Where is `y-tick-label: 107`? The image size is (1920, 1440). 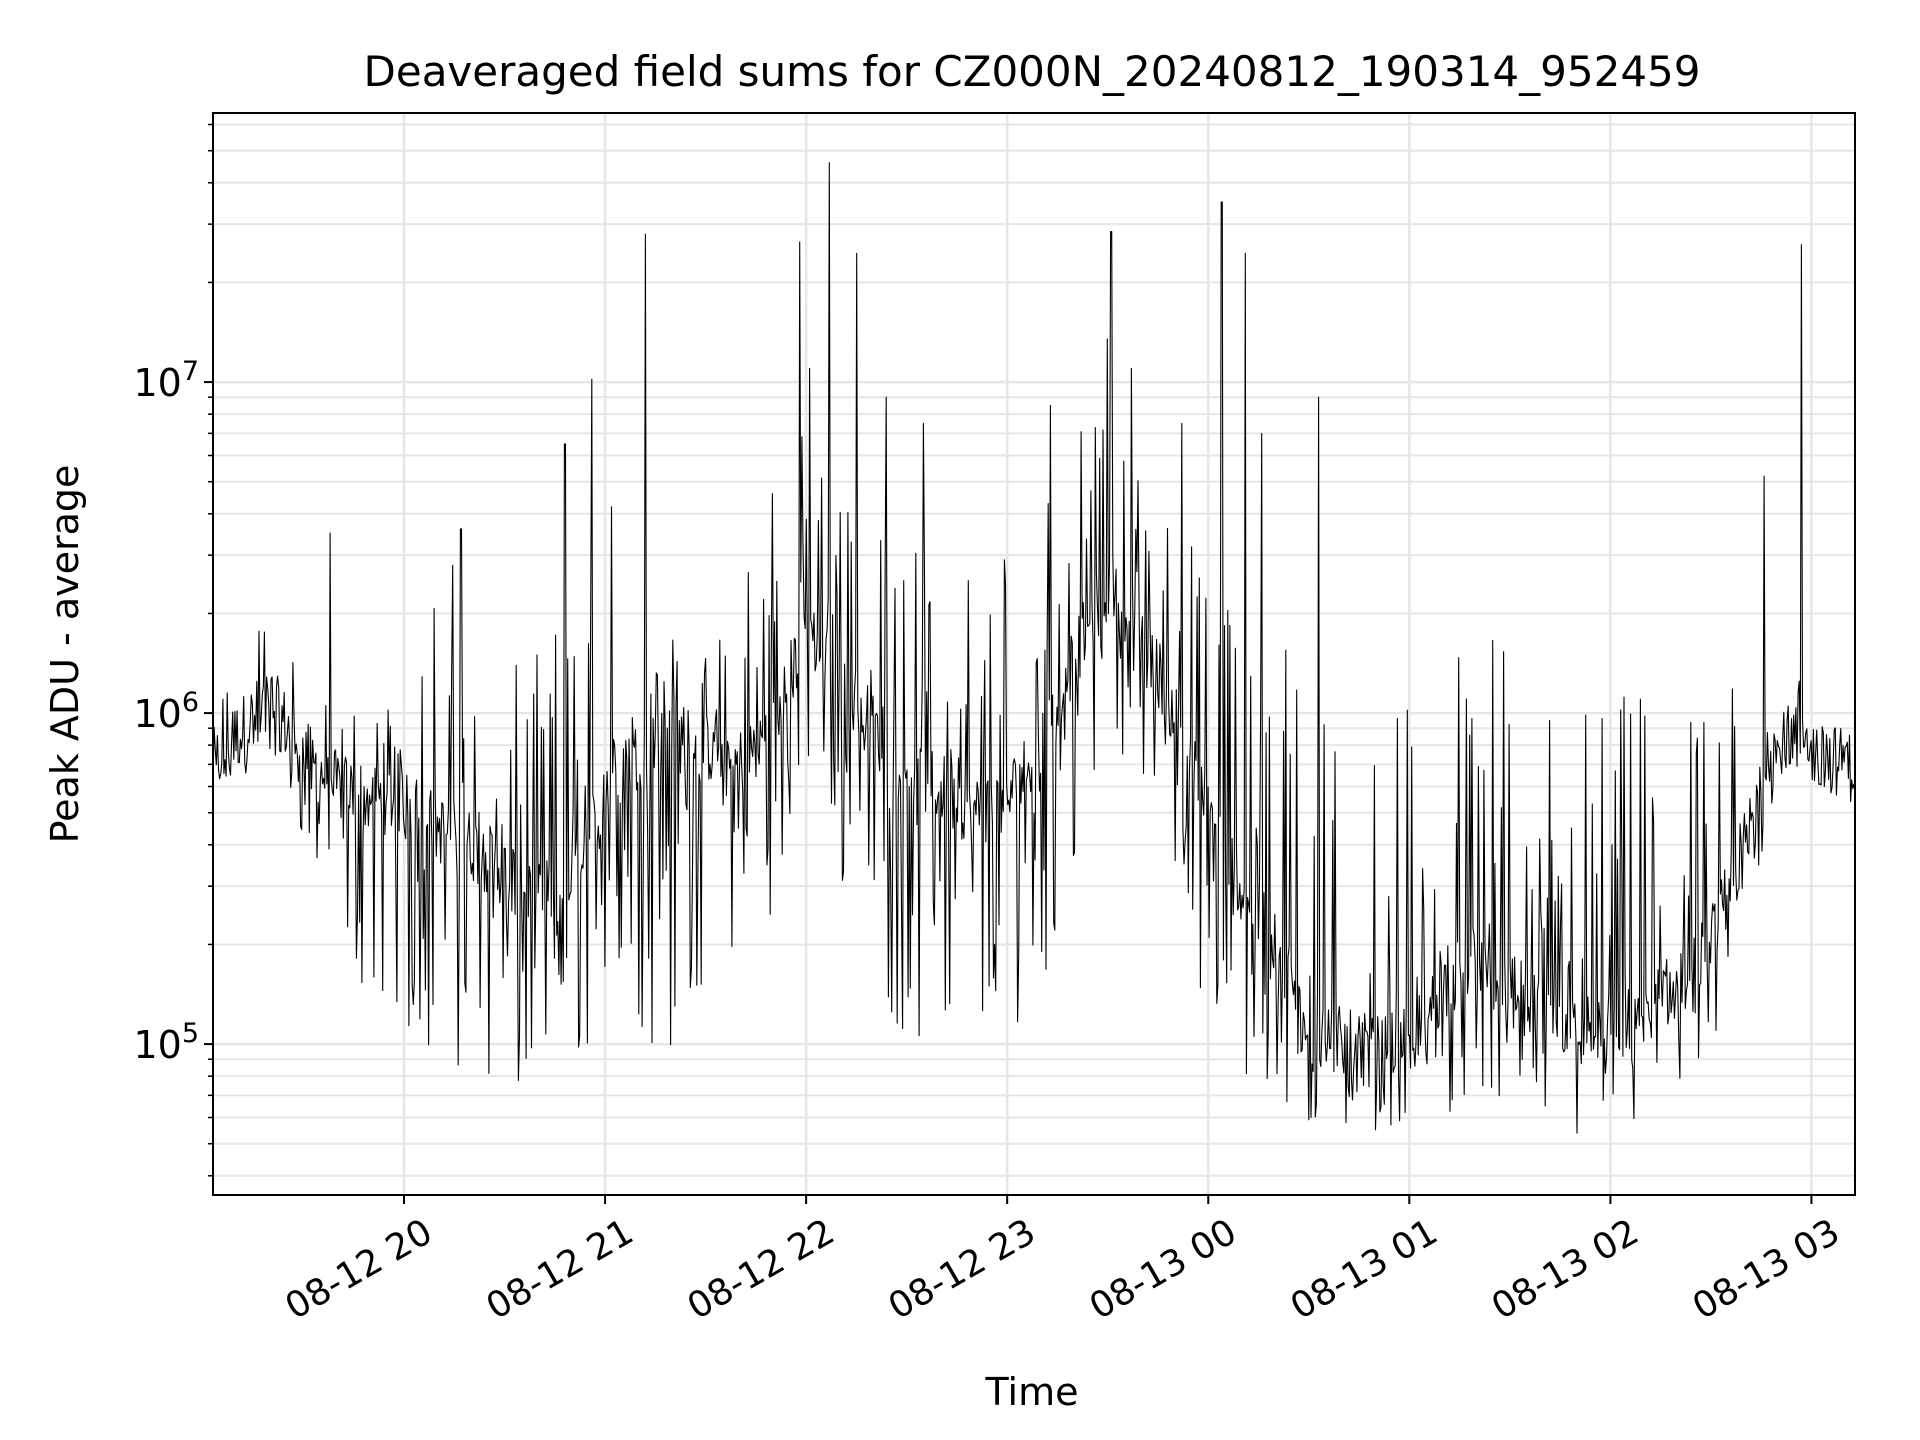
y-tick-label: 107 is located at coordinates (166, 380).